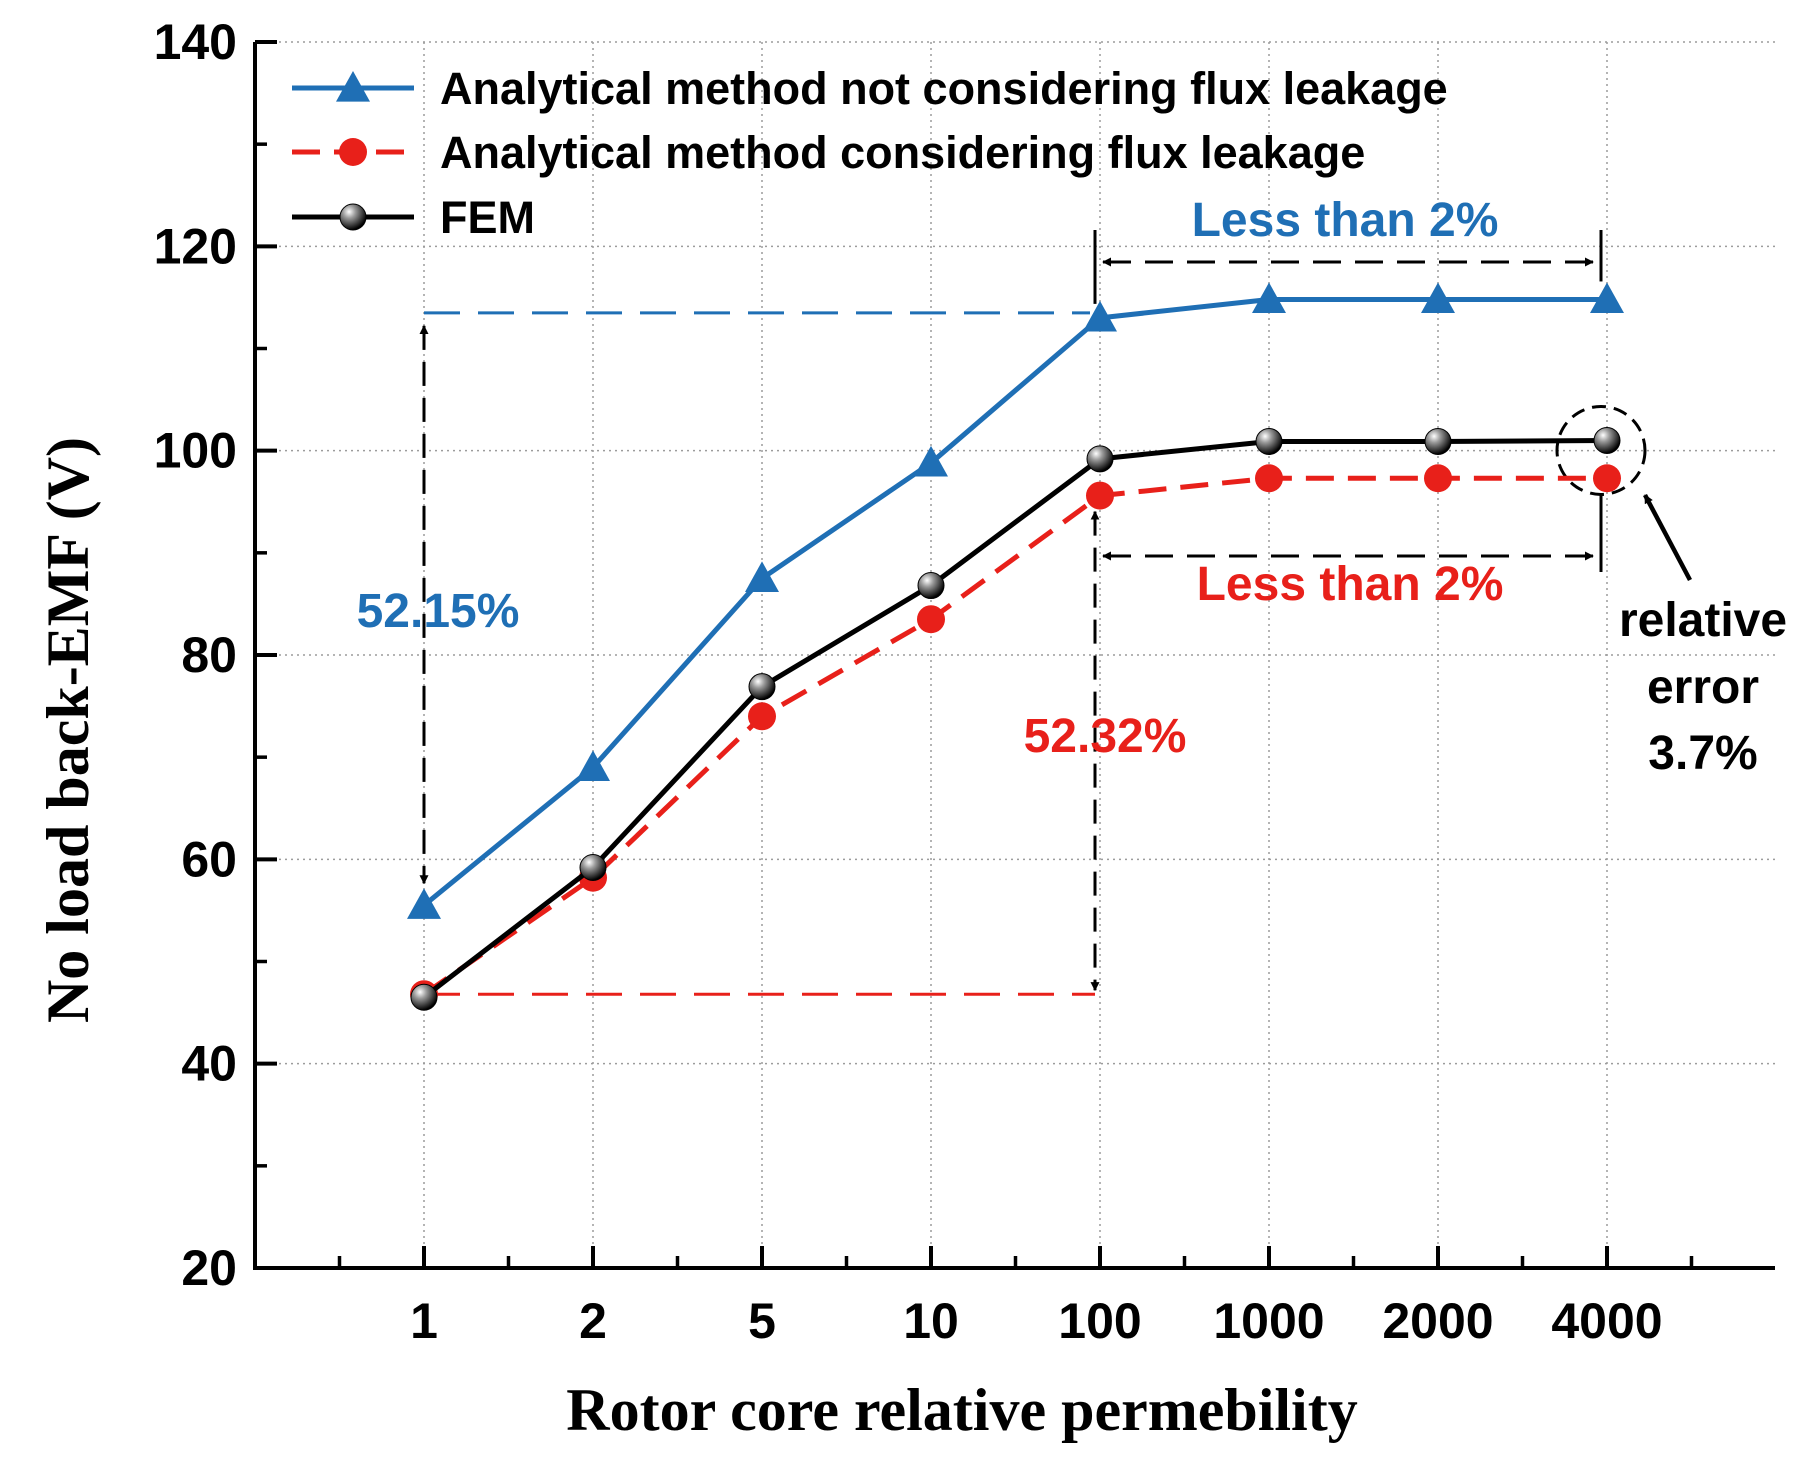 Image resolution: width=1804 pixels, height=1459 pixels. I want to click on annotation-relative-error-line: error, so click(1703, 687).